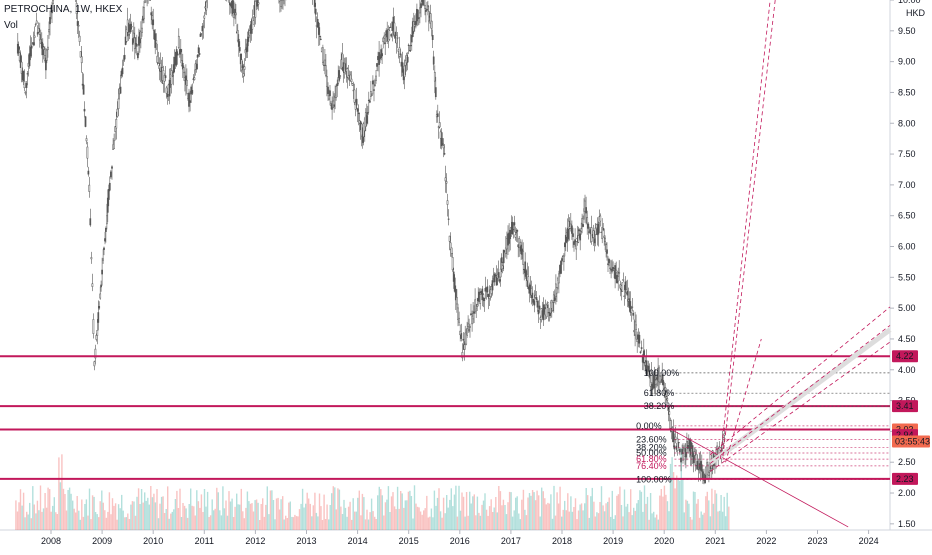 This screenshot has width=932, height=555. Describe the element at coordinates (907, 123) in the screenshot. I see `y-tick-label: 8.00` at that location.